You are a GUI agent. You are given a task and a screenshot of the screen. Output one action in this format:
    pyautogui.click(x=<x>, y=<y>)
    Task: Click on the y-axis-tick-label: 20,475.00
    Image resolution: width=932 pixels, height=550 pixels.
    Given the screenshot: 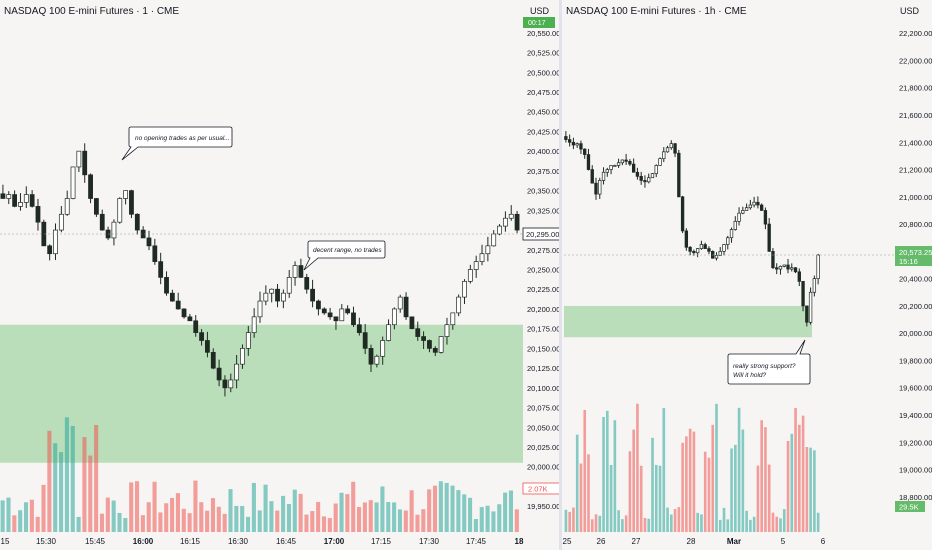 What is the action you would take?
    pyautogui.click(x=543, y=92)
    